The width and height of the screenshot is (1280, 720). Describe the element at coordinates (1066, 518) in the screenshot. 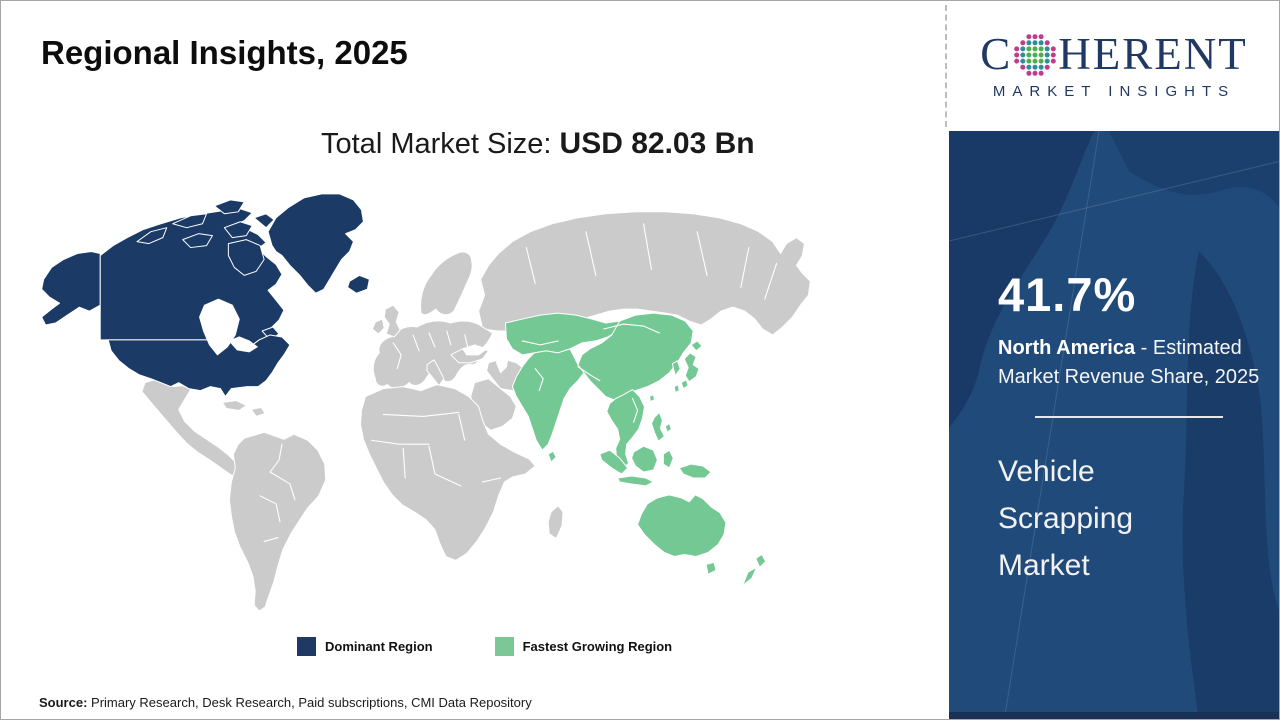

I see `market-name: Vehicle Scrapping Market` at that location.